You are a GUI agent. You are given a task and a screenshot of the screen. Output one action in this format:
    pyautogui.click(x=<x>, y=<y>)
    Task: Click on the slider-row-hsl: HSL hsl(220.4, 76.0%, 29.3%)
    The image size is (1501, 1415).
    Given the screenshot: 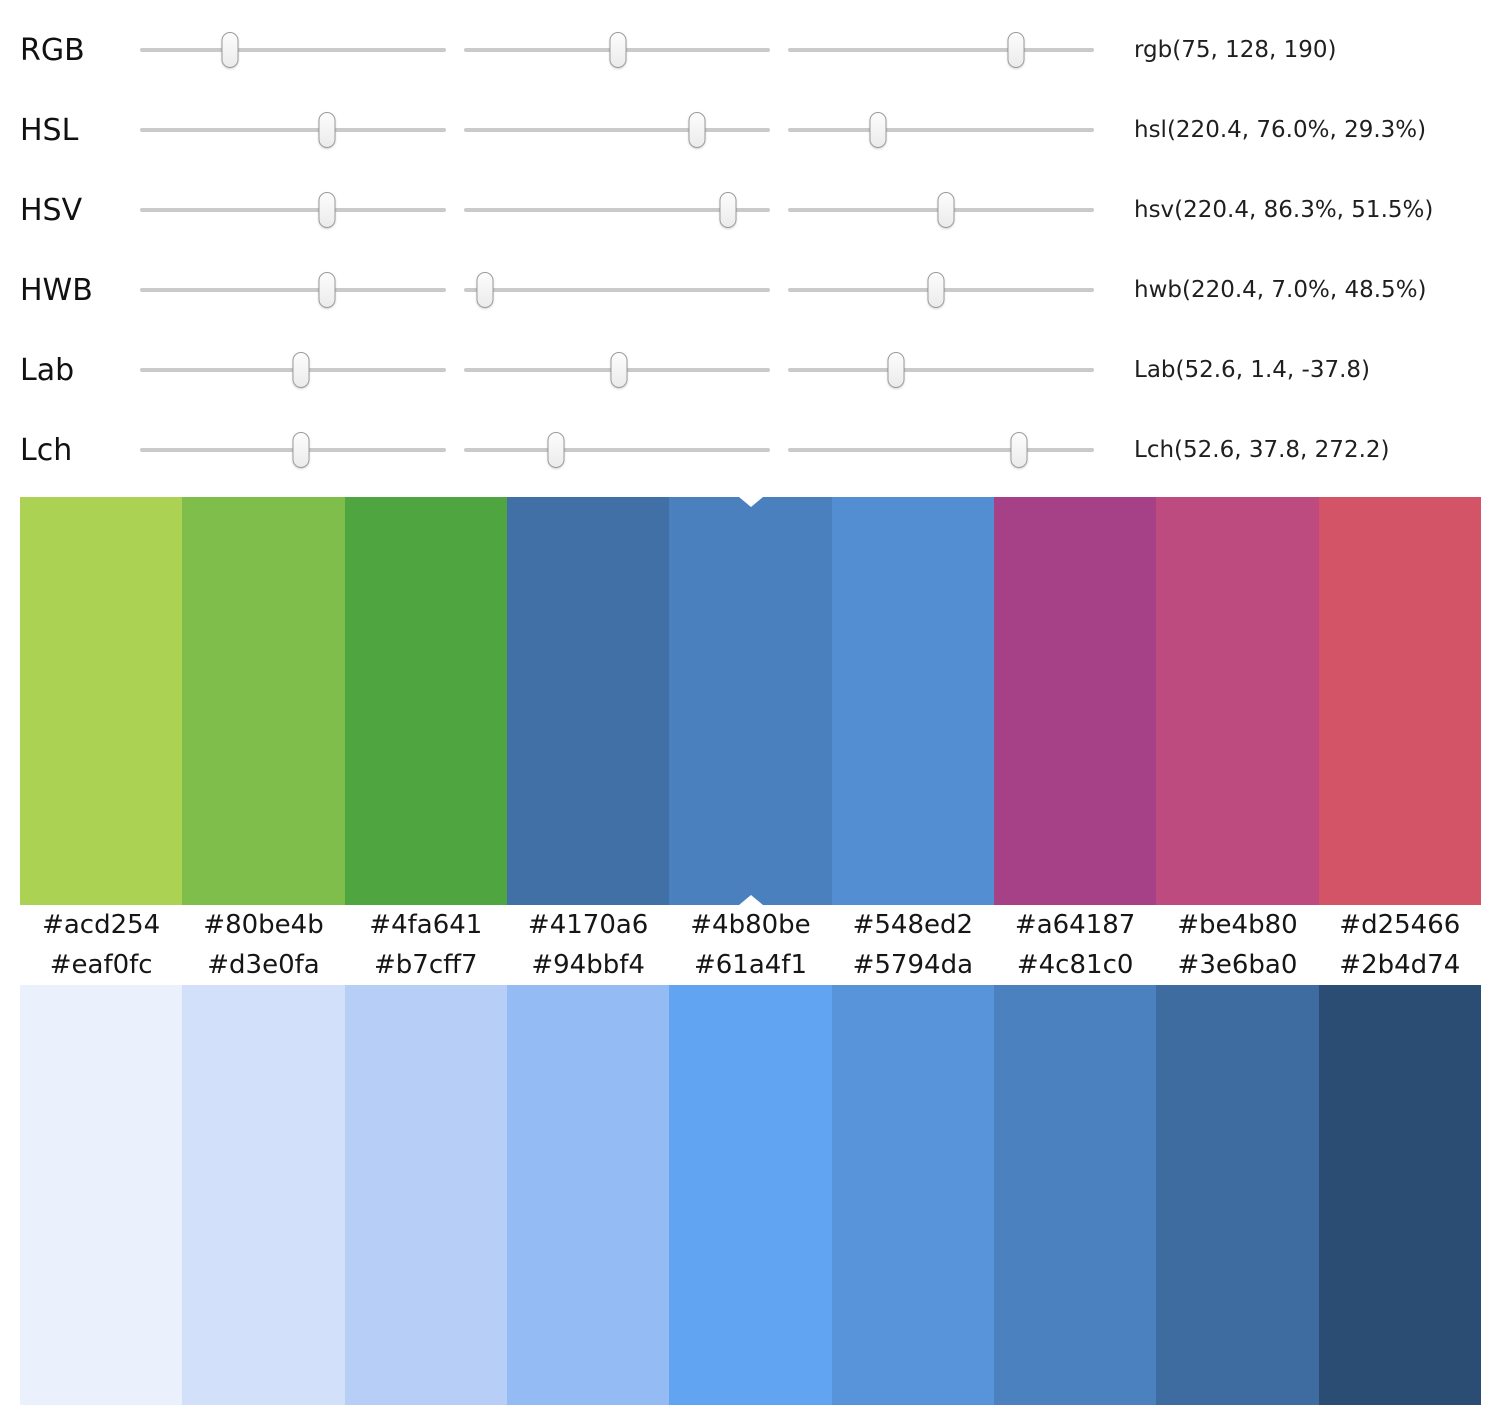 What is the action you would take?
    pyautogui.click(x=760, y=130)
    